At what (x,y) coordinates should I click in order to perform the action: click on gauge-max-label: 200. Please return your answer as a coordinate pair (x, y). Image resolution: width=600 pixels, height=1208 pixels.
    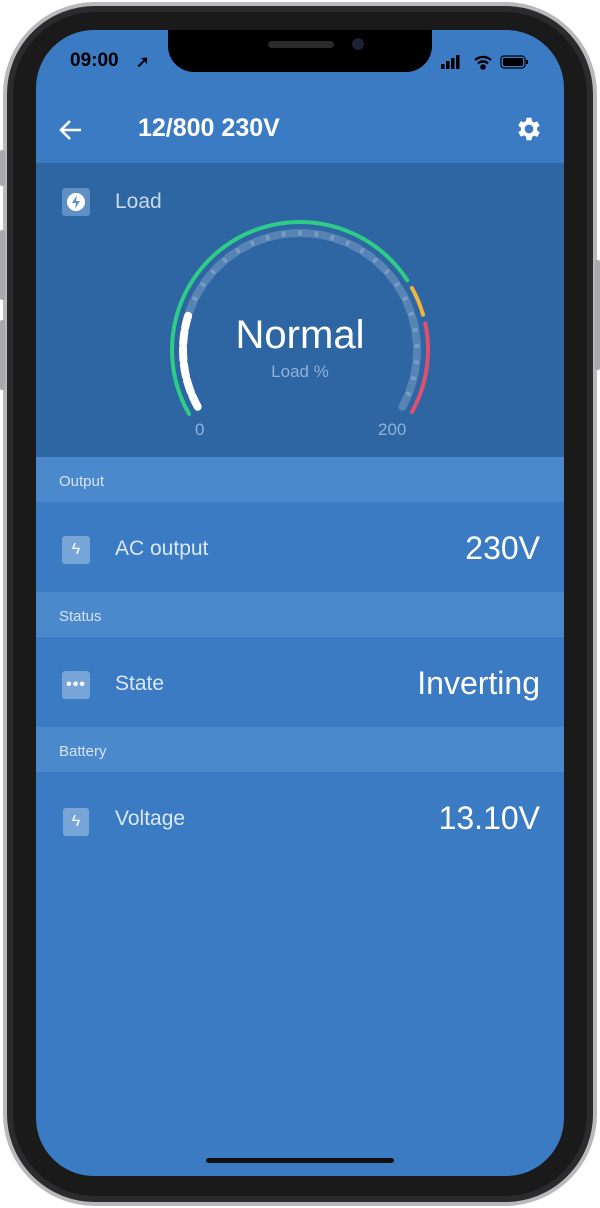
    Looking at the image, I should click on (392, 429).